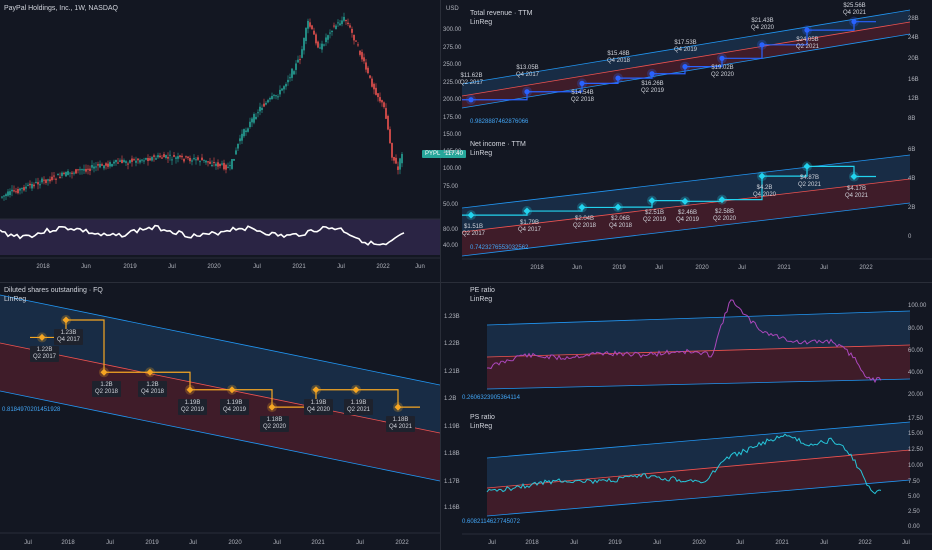  I want to click on pe-axis-tick: 100.00, so click(917, 306).